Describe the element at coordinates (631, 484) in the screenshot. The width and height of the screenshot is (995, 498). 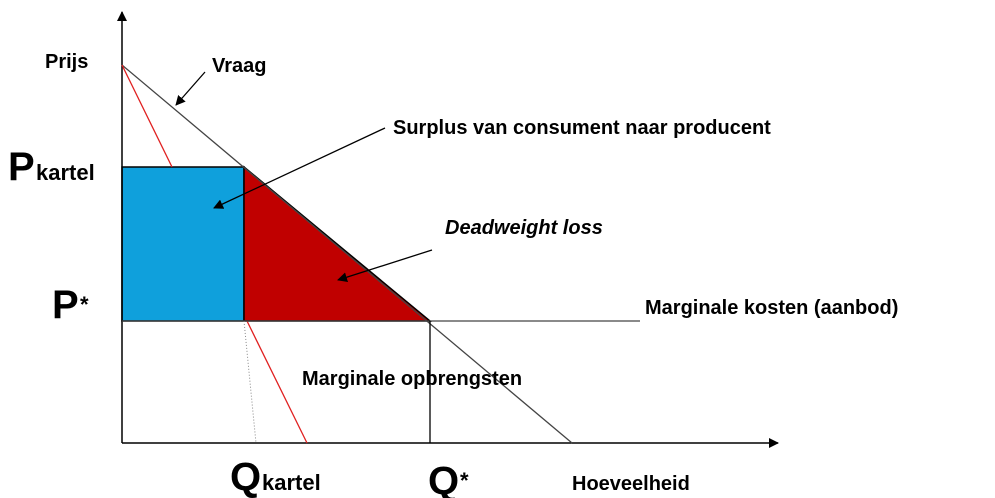
I see `x-label: Hoeveelheid` at that location.